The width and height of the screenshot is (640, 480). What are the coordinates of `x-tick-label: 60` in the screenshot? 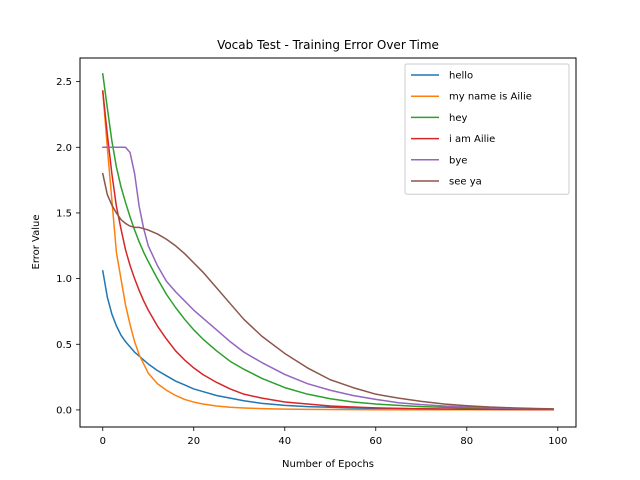 It's located at (375, 441).